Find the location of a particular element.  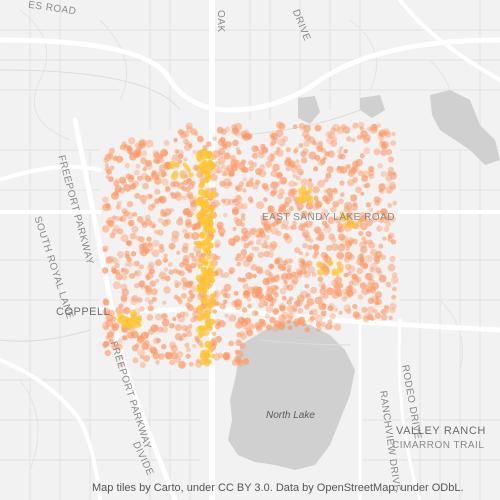

road-label-cimarron-trail: CIMARRON TRAIL is located at coordinates (438, 445).